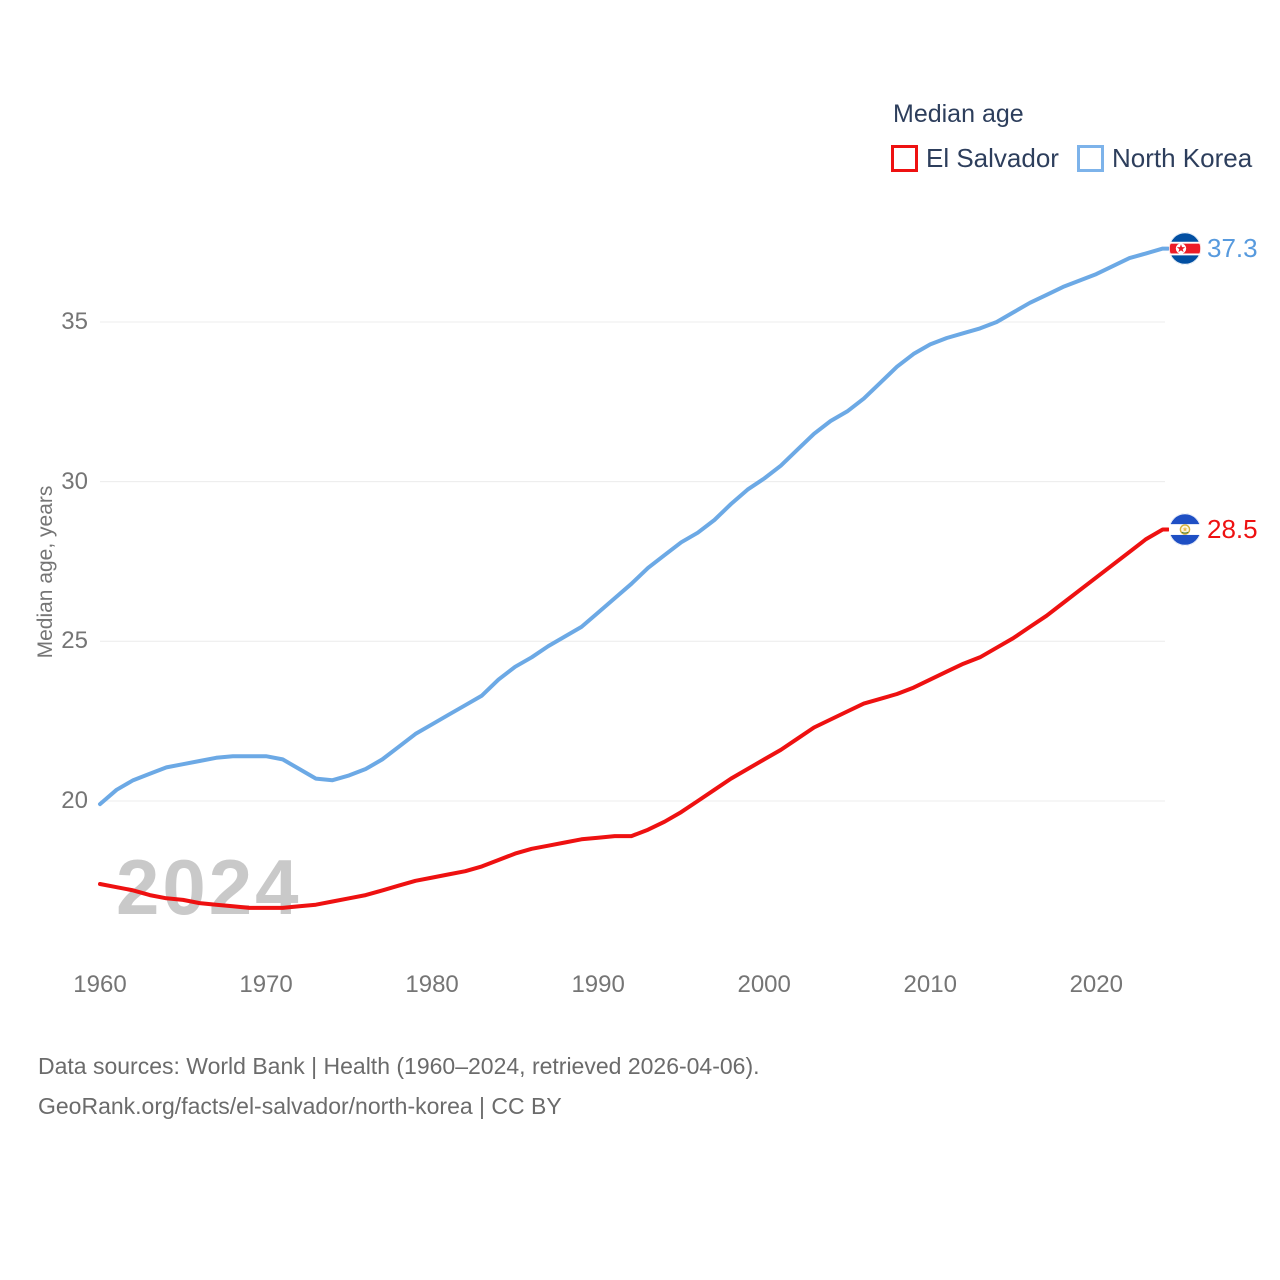 This screenshot has width=1280, height=1280. Describe the element at coordinates (904, 158) in the screenshot. I see `el-salvador-swatch-icon` at that location.